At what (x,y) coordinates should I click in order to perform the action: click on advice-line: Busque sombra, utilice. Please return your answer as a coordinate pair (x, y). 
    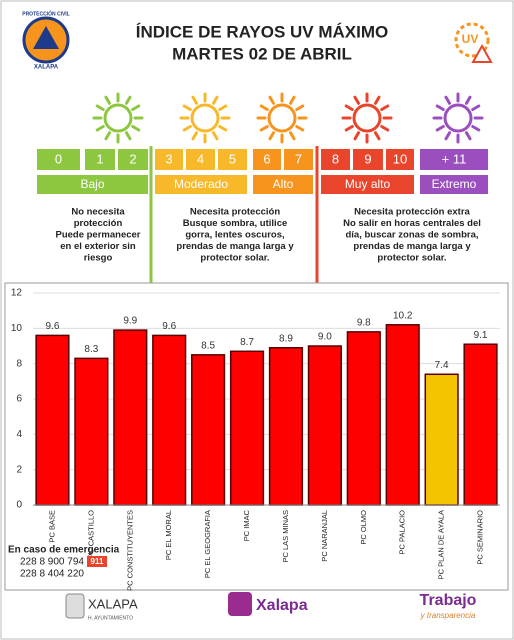
    Looking at the image, I should click on (235, 223).